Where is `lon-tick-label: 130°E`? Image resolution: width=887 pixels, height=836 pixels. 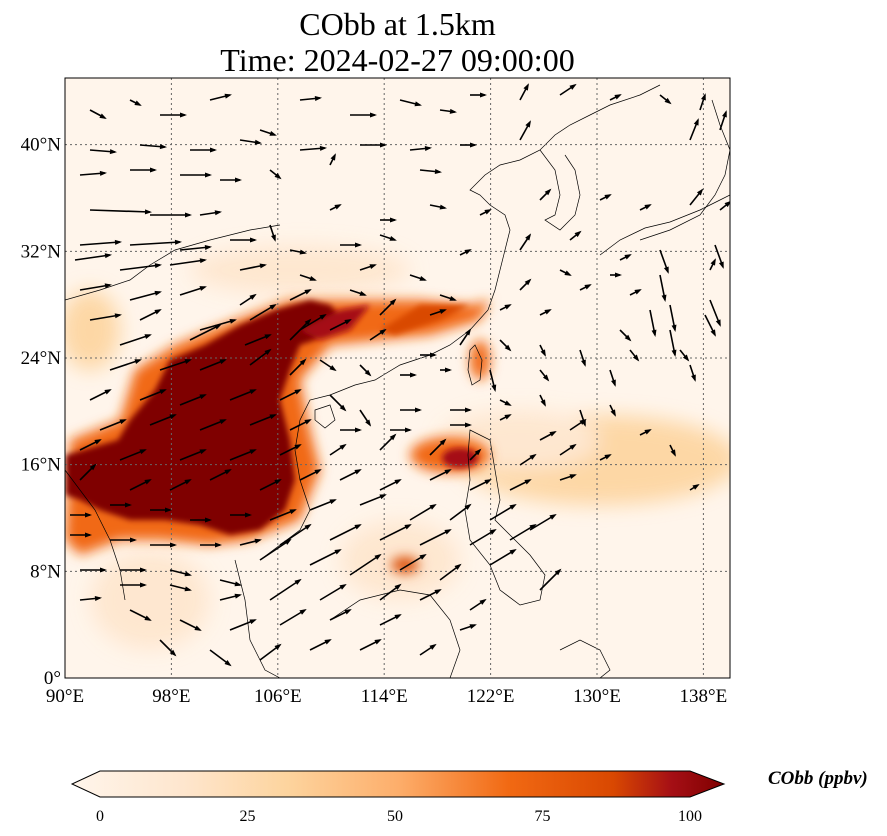 lon-tick-label: 130°E is located at coordinates (597, 696).